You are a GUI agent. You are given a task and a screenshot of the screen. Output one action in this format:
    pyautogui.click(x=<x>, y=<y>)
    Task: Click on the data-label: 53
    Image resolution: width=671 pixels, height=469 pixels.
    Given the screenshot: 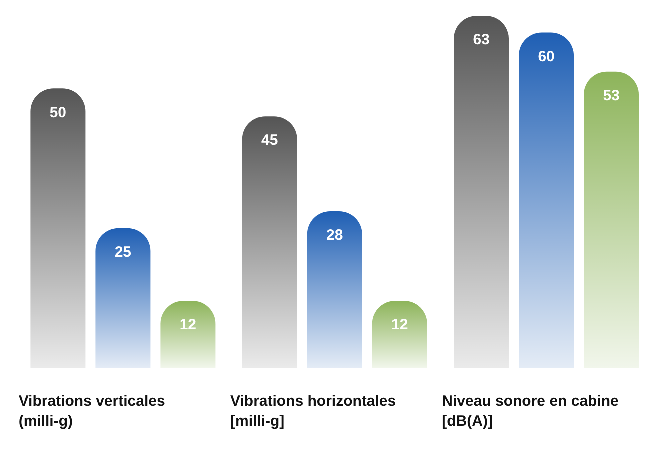 What is the action you would take?
    pyautogui.click(x=611, y=96)
    